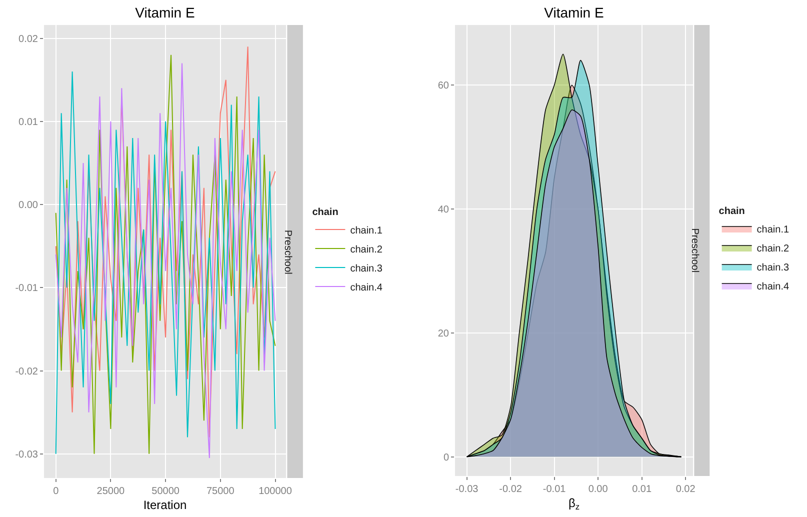 This screenshot has height=517, width=807. Describe the element at coordinates (26, 372) in the screenshot. I see `y-tick-label: -0.02` at that location.